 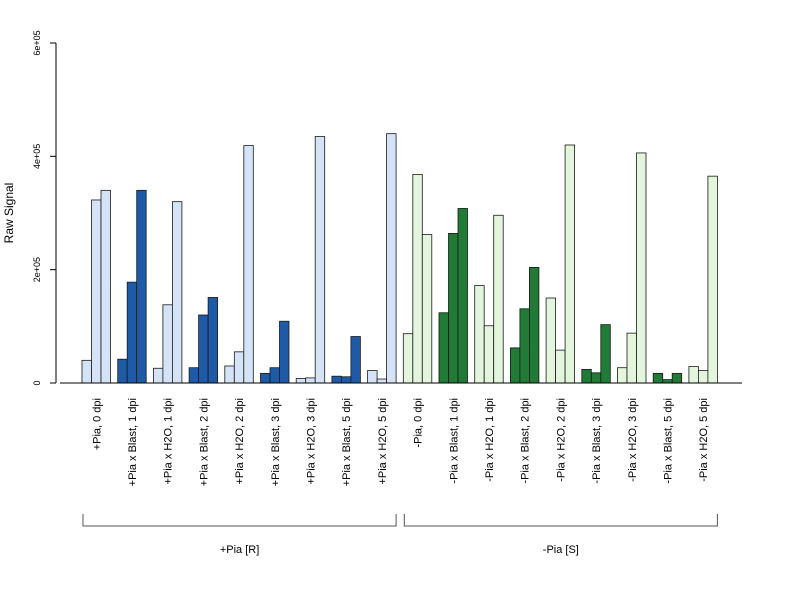 I want to click on y-axis-label: Raw Signal, so click(x=9, y=213).